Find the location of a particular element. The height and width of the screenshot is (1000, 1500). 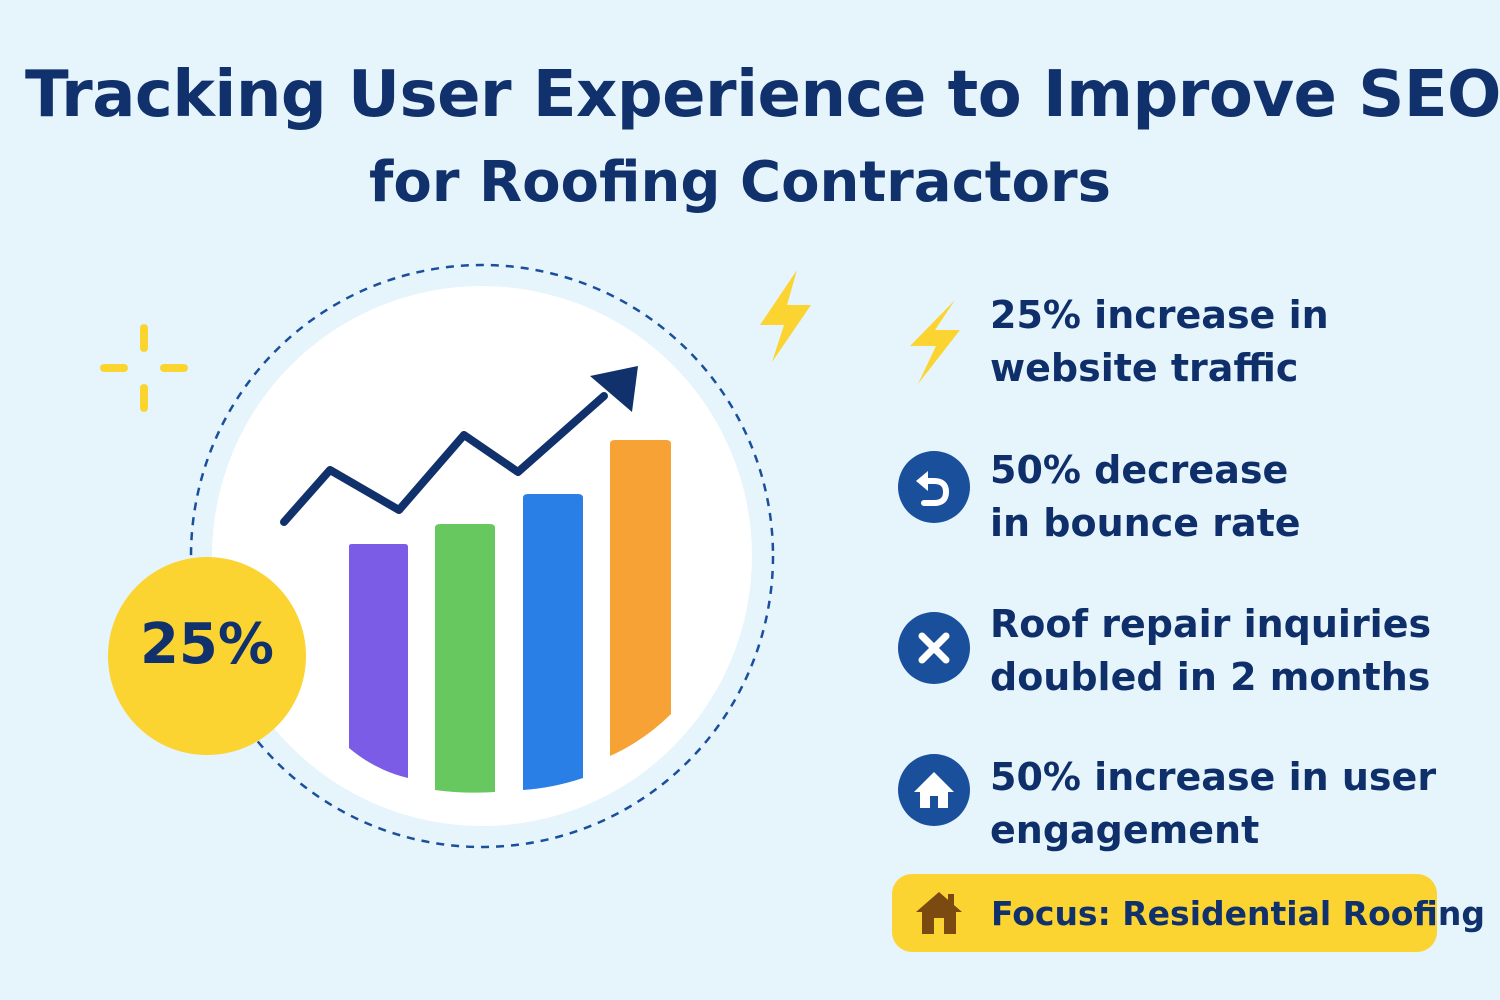

close-x-icon is located at coordinates (934, 648).